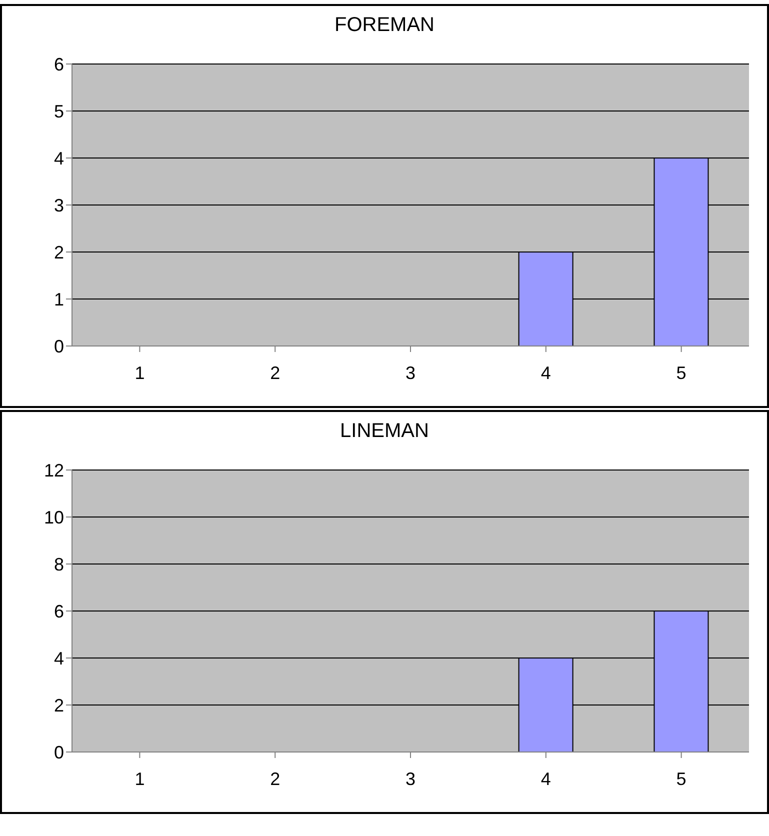 Image resolution: width=769 pixels, height=836 pixels. What do you see at coordinates (385, 25) in the screenshot?
I see `chart-title: FOREMAN` at bounding box center [385, 25].